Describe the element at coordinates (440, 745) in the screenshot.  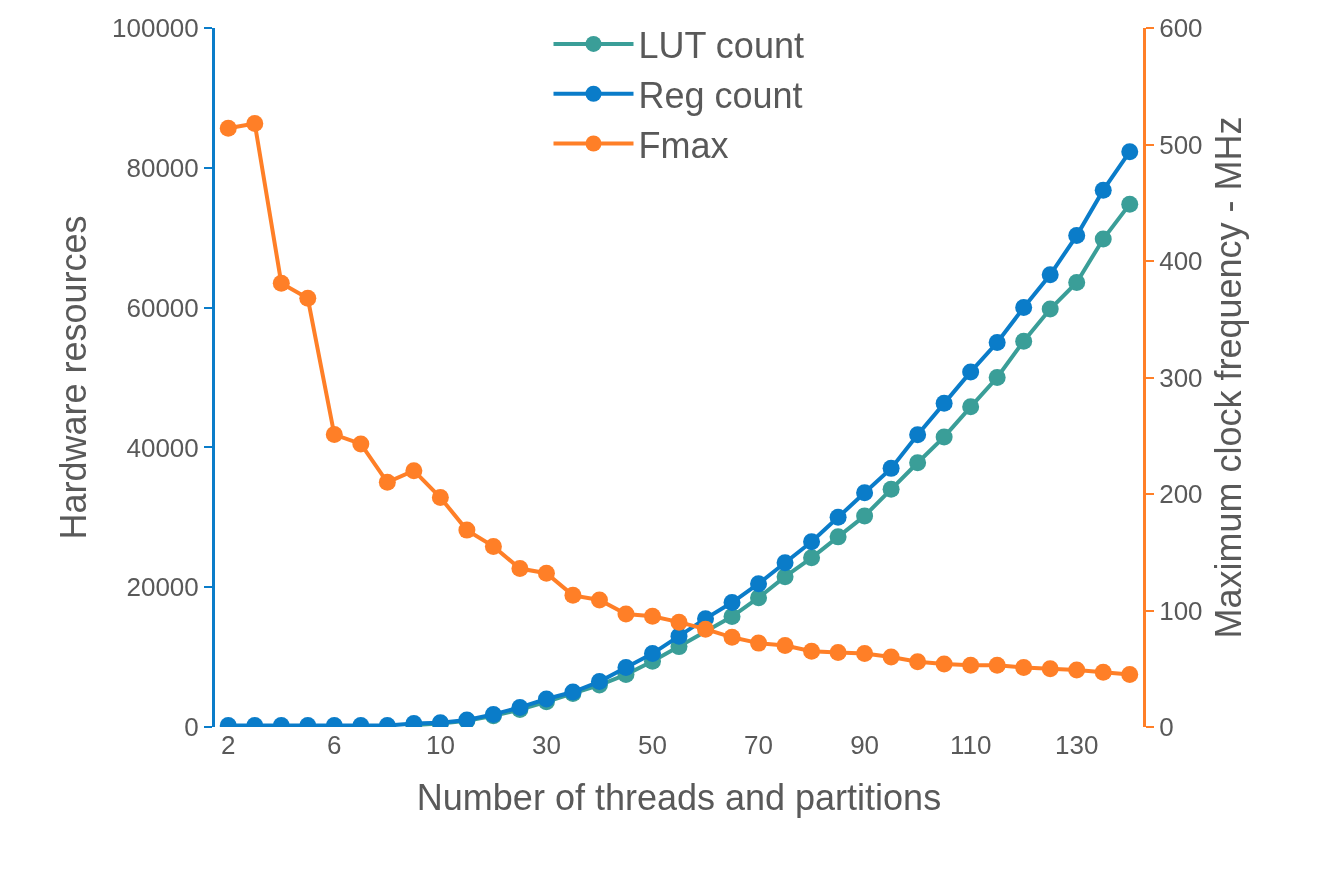
I see `x-tick-label: 10` at that location.